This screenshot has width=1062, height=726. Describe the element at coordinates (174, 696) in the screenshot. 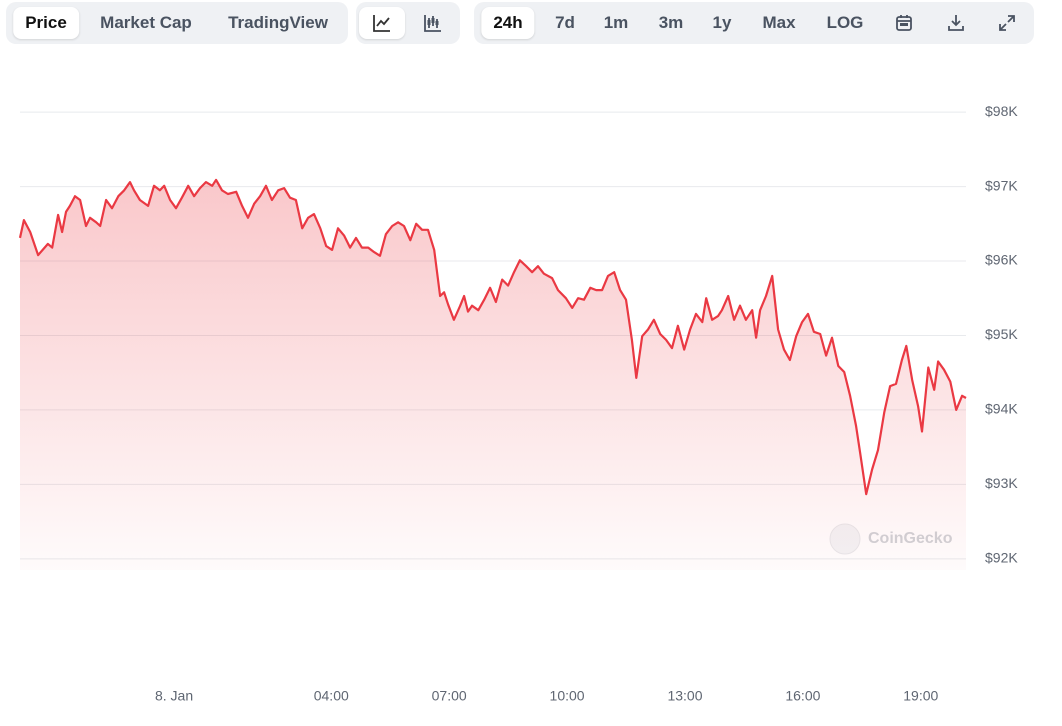

I see `x-tick-label: 8. Jan` at that location.